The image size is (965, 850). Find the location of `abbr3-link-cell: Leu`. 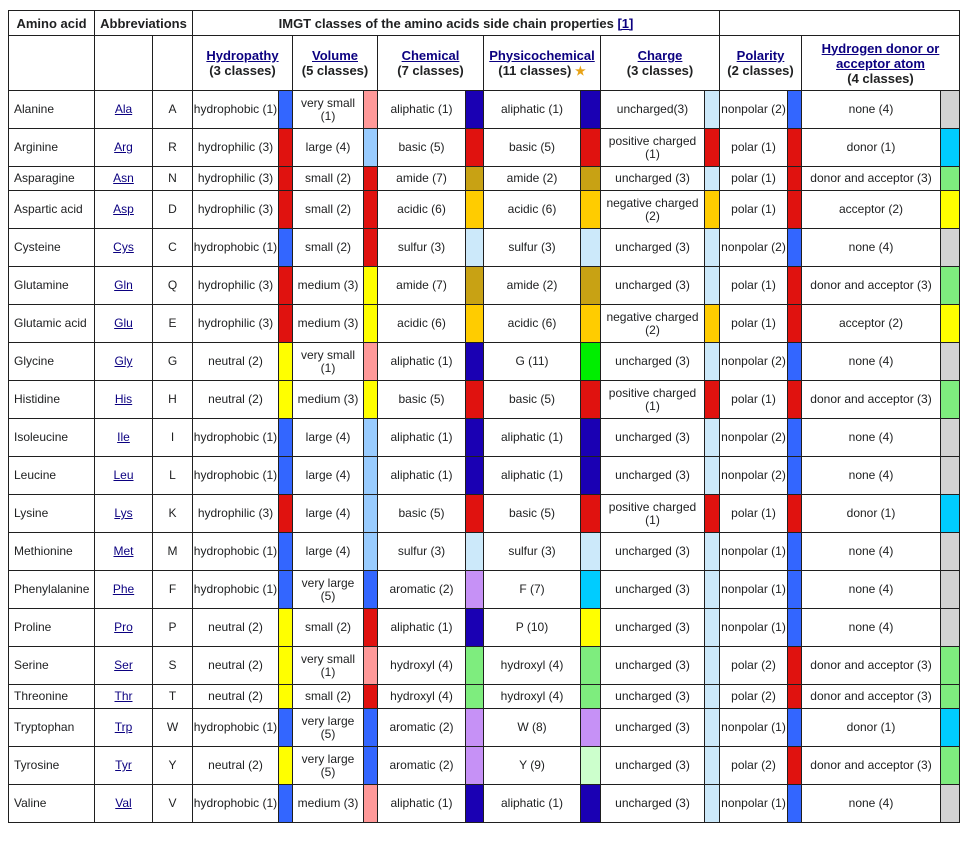

abbr3-link-cell: Leu is located at coordinates (123, 475).